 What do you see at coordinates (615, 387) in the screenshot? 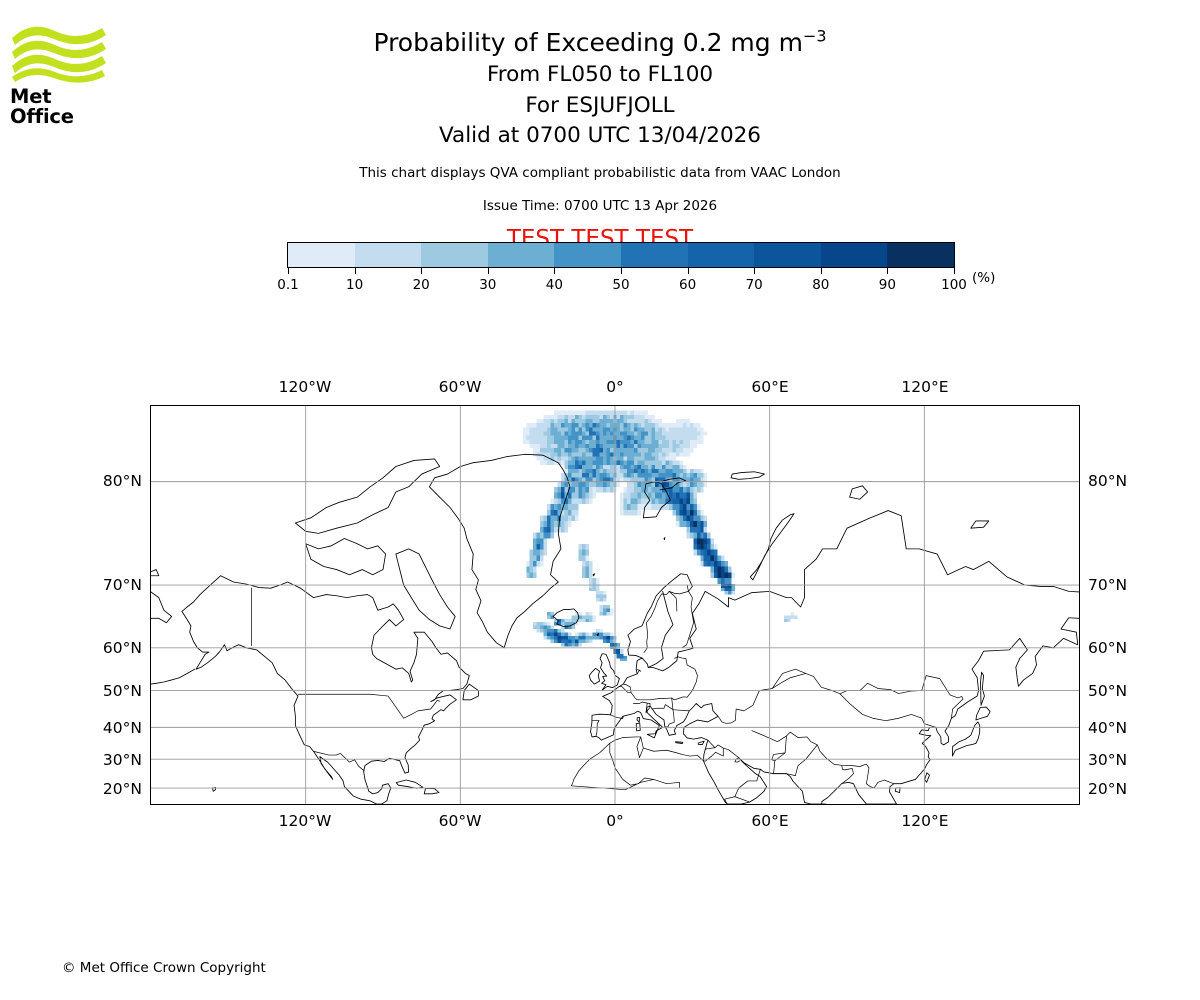
I see `lon-tick-top-0°: 0°` at bounding box center [615, 387].